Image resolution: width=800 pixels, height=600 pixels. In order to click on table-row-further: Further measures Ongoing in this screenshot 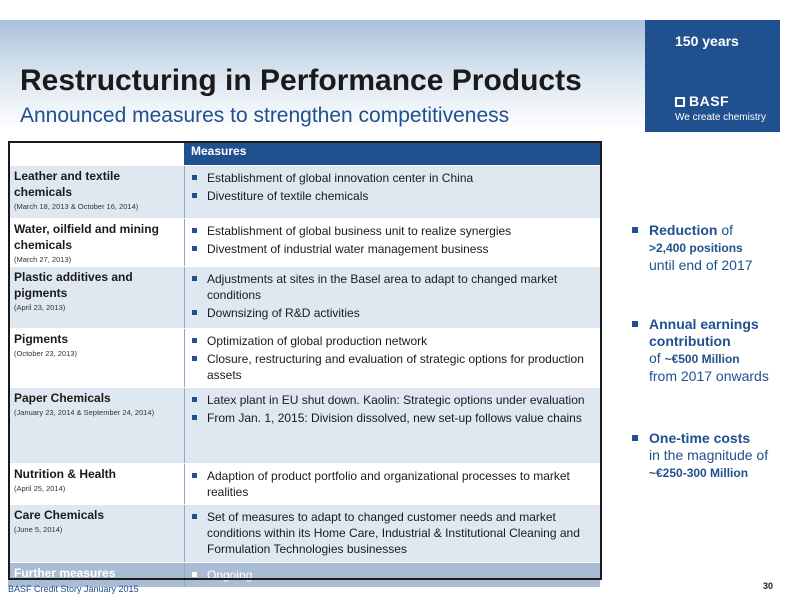, I will do `click(304, 575)`.